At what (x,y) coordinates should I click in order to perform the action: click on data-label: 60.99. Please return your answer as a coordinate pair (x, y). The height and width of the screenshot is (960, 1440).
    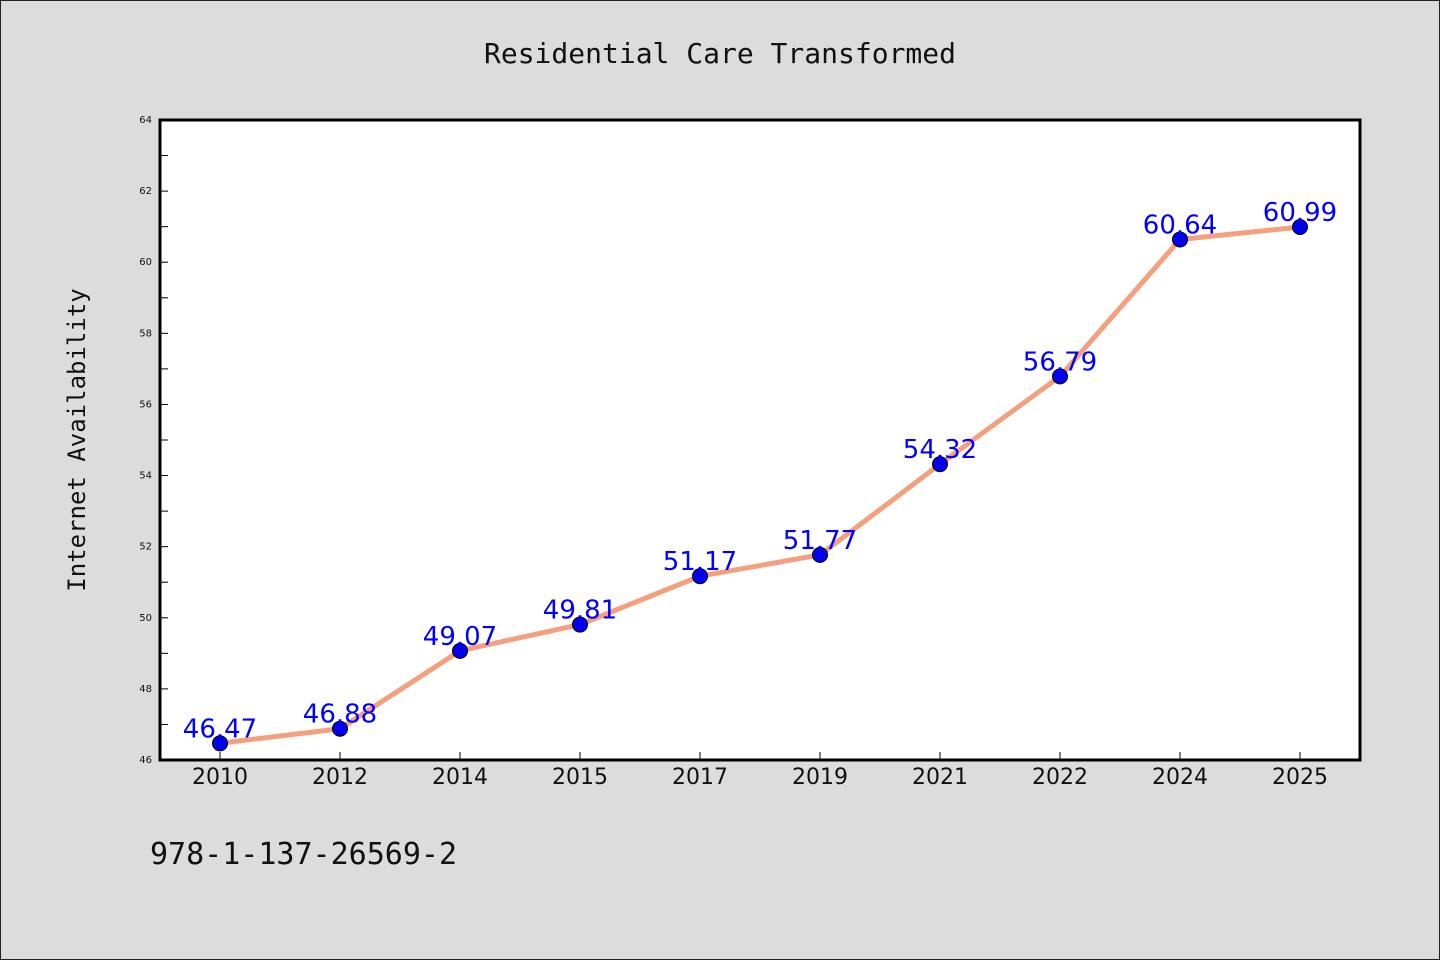
    Looking at the image, I should click on (1300, 213).